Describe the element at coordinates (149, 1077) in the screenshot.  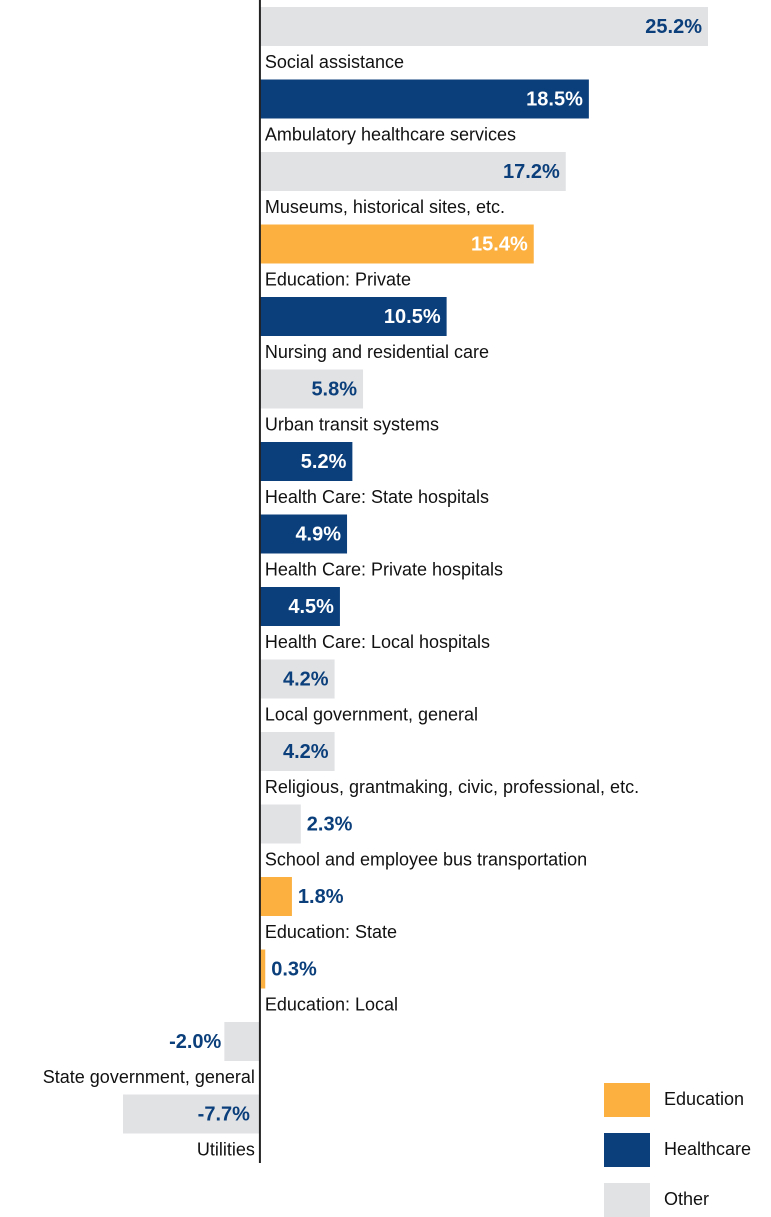
I see `category-label: State government, general` at that location.